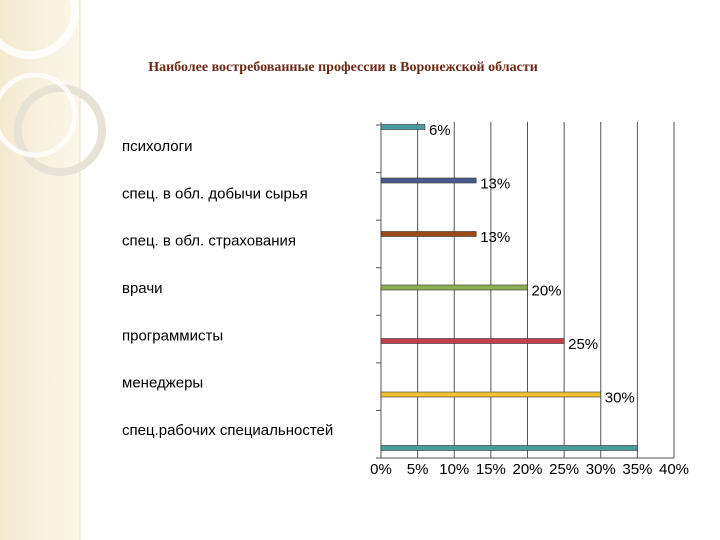  I want to click on category-label: спец. в обл. страхования, so click(209, 241).